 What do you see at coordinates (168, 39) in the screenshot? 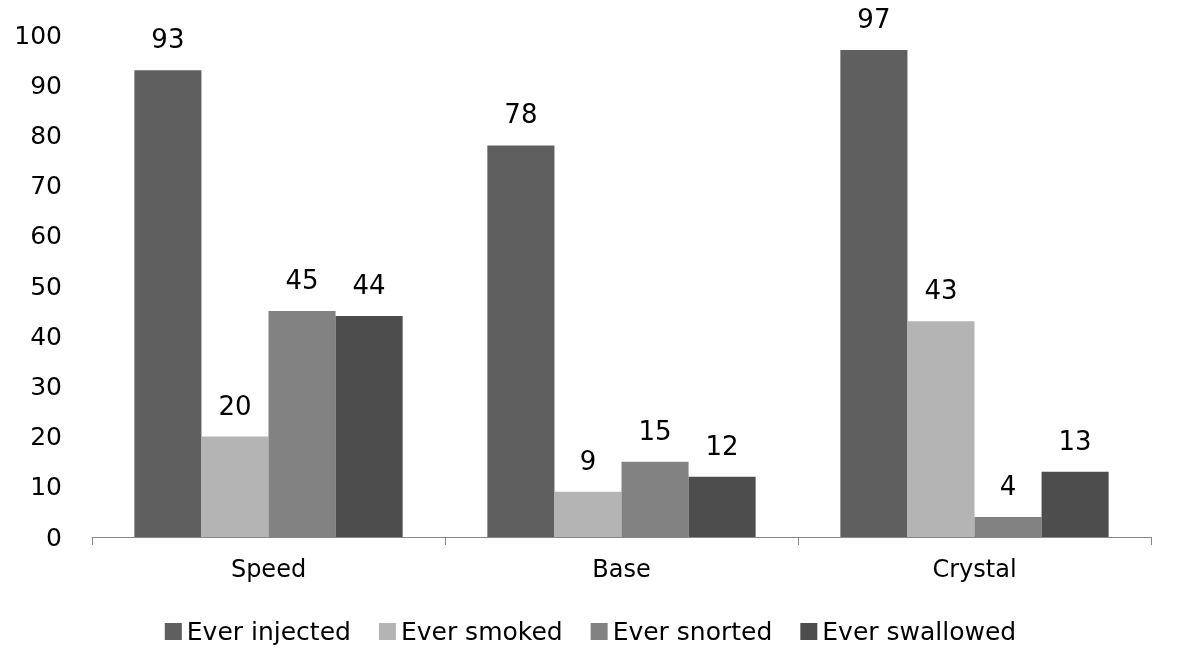
I see `data-label: 93` at bounding box center [168, 39].